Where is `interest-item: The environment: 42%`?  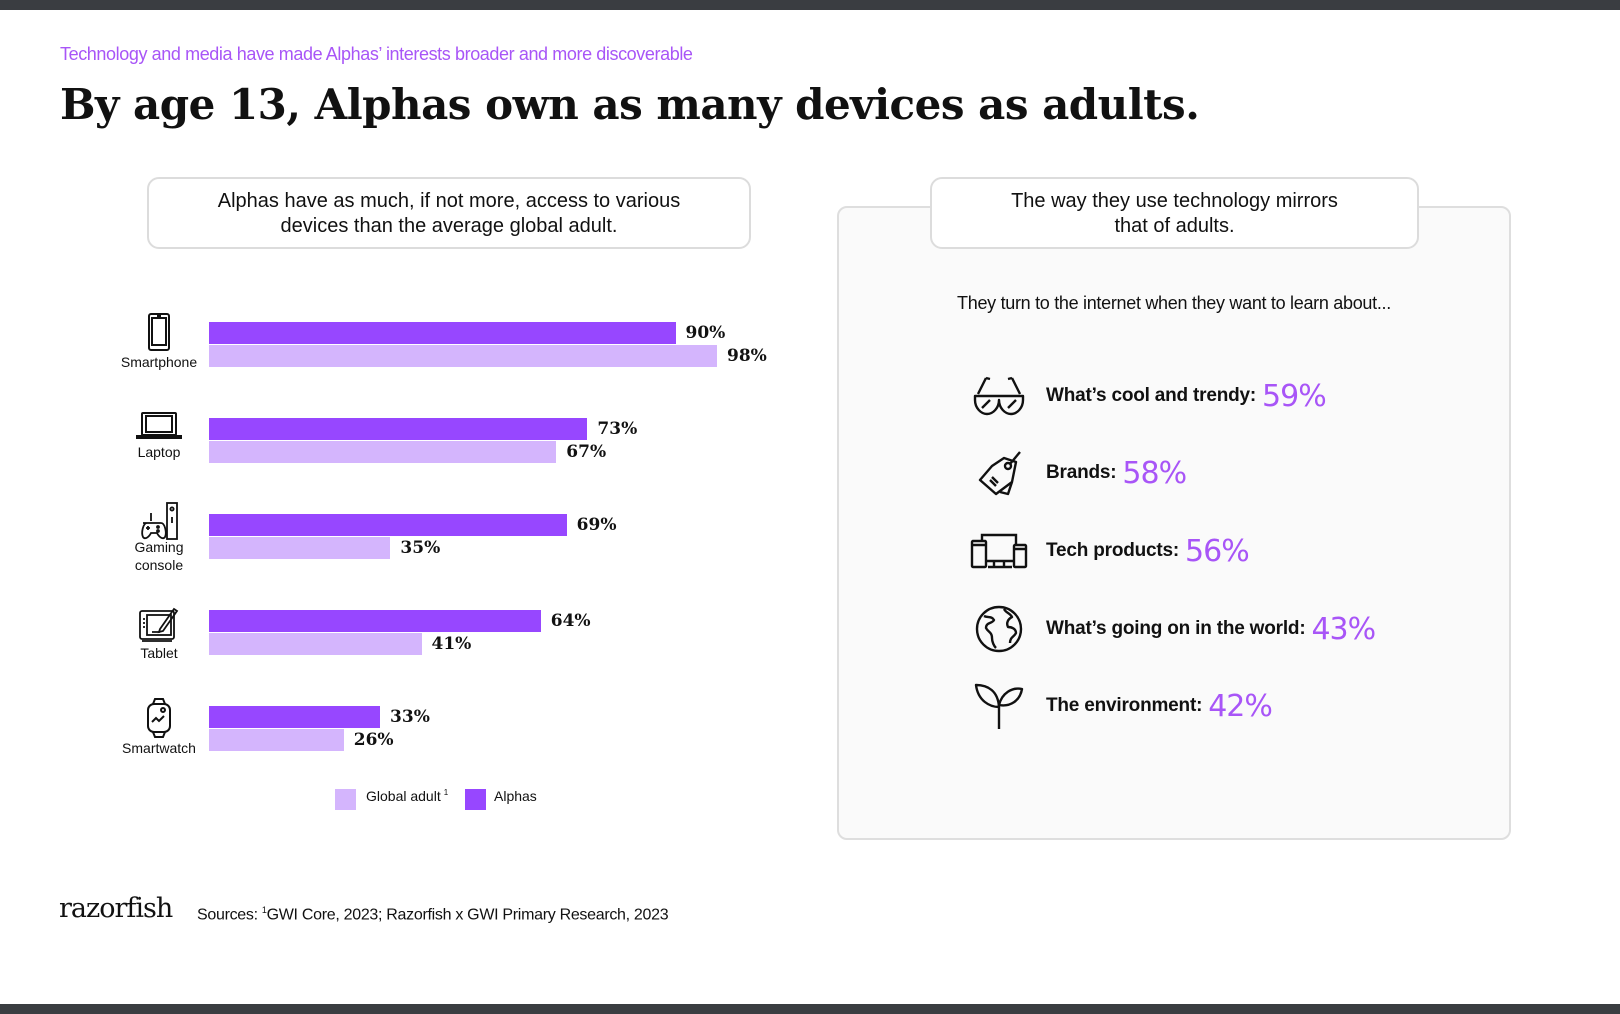 interest-item: The environment: 42% is located at coordinates (1121, 706).